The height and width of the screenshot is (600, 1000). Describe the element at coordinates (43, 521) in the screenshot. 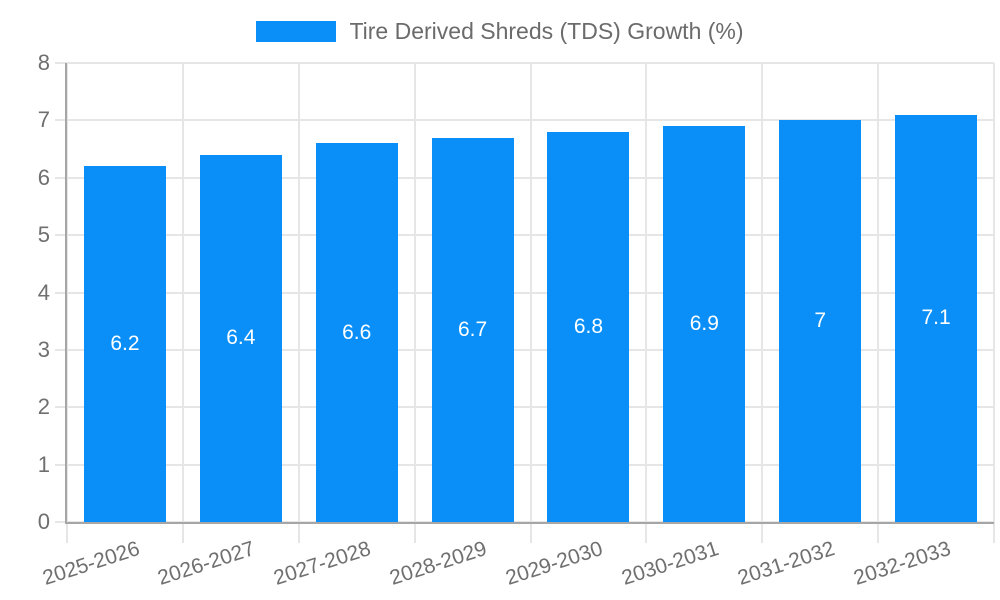

I see `y-tick-label: 0` at that location.